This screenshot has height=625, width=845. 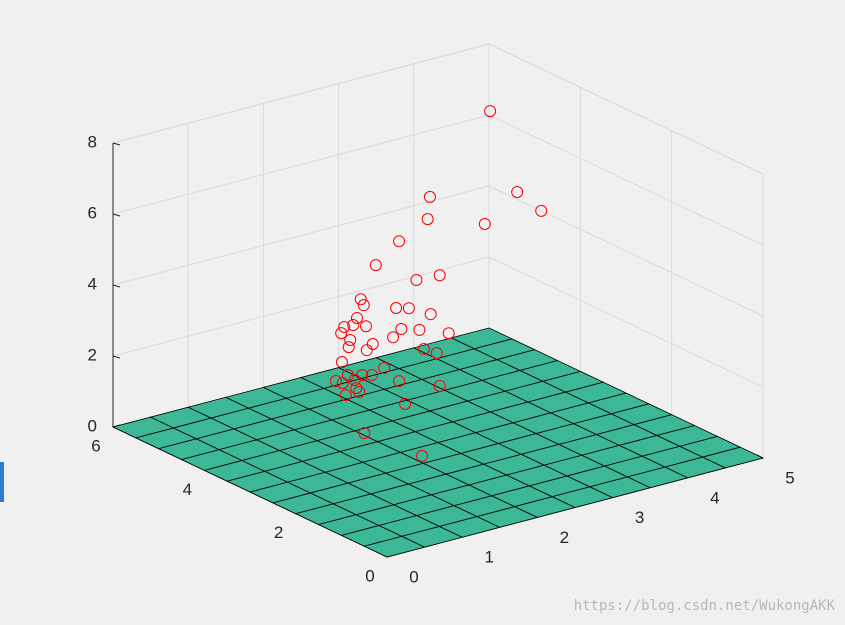 I want to click on z-tick-label: 2, so click(x=92, y=354).